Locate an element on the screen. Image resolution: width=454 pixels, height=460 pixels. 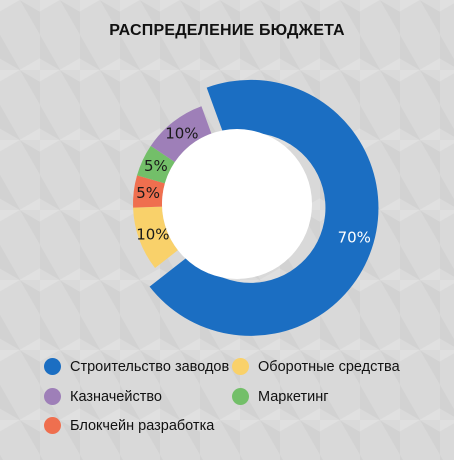
legend-item-0: Строительство заводов is located at coordinates (136, 366).